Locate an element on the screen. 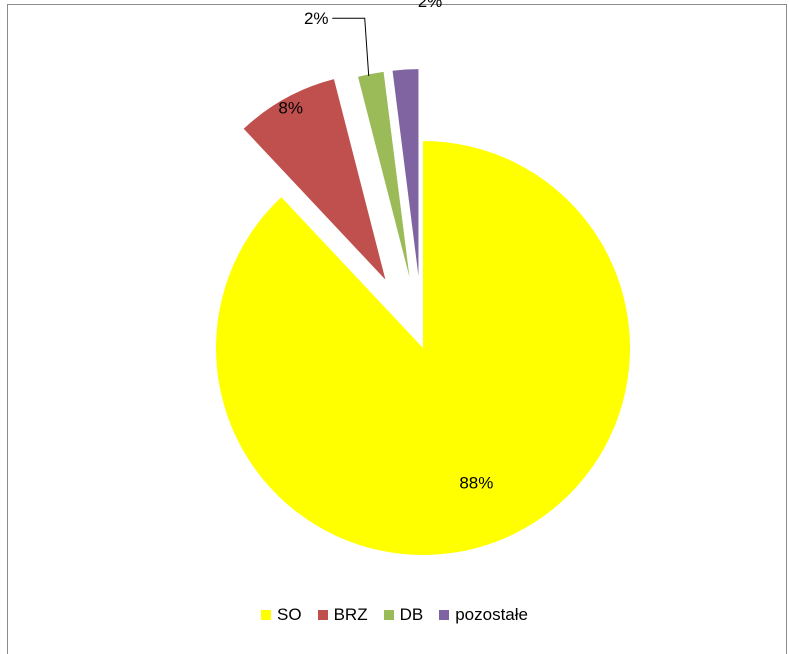 This screenshot has width=789, height=654. legend: SO BRZ DB pozostałe is located at coordinates (394, 615).